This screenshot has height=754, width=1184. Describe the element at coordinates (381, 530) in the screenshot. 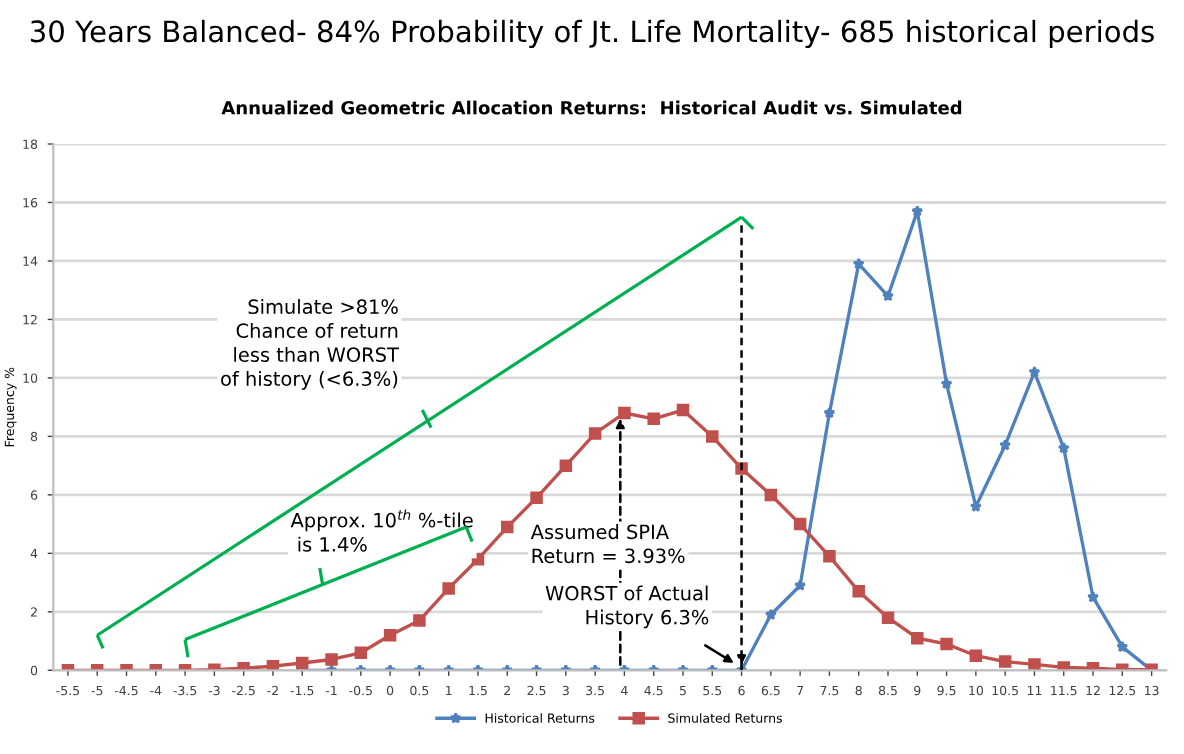

I see `text: Approx. 10$^{th}$ %-tile is 1.4%` at that location.